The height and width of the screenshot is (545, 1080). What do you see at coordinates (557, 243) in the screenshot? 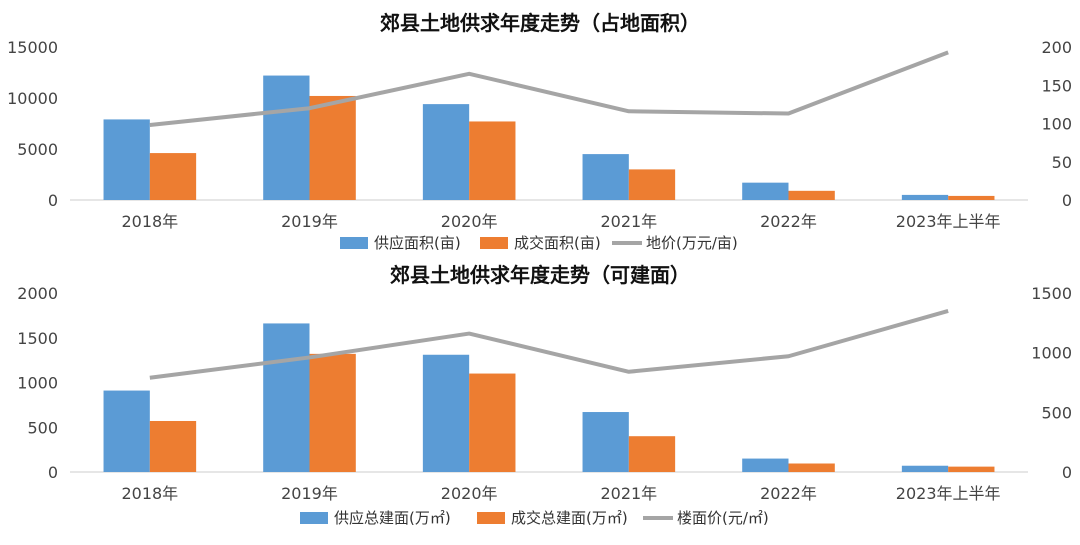
I see `legend-label: 成交面积(亩)` at bounding box center [557, 243].